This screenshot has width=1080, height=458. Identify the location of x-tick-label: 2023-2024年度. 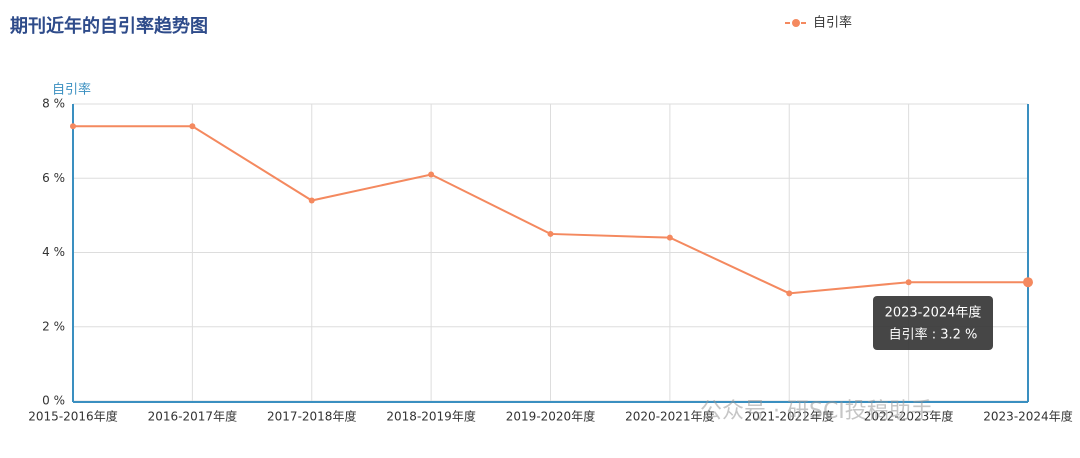
(1027, 416).